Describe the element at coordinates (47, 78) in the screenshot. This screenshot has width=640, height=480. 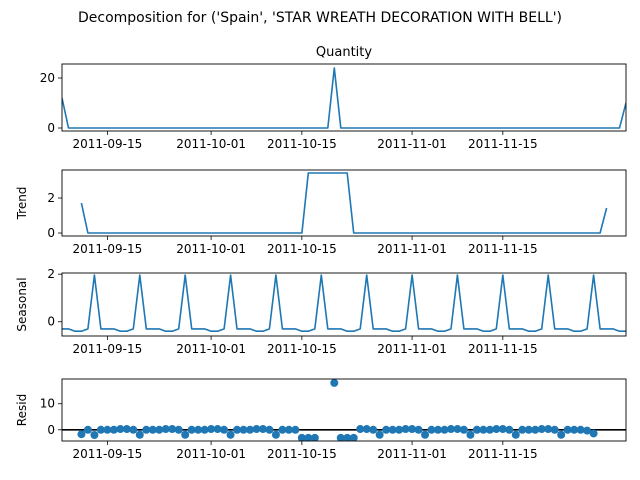
I see `y-tick-label: 20` at that location.